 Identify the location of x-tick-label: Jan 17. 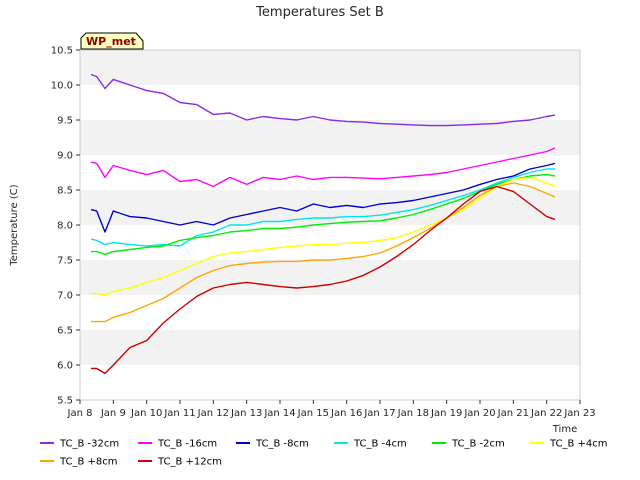
(379, 413).